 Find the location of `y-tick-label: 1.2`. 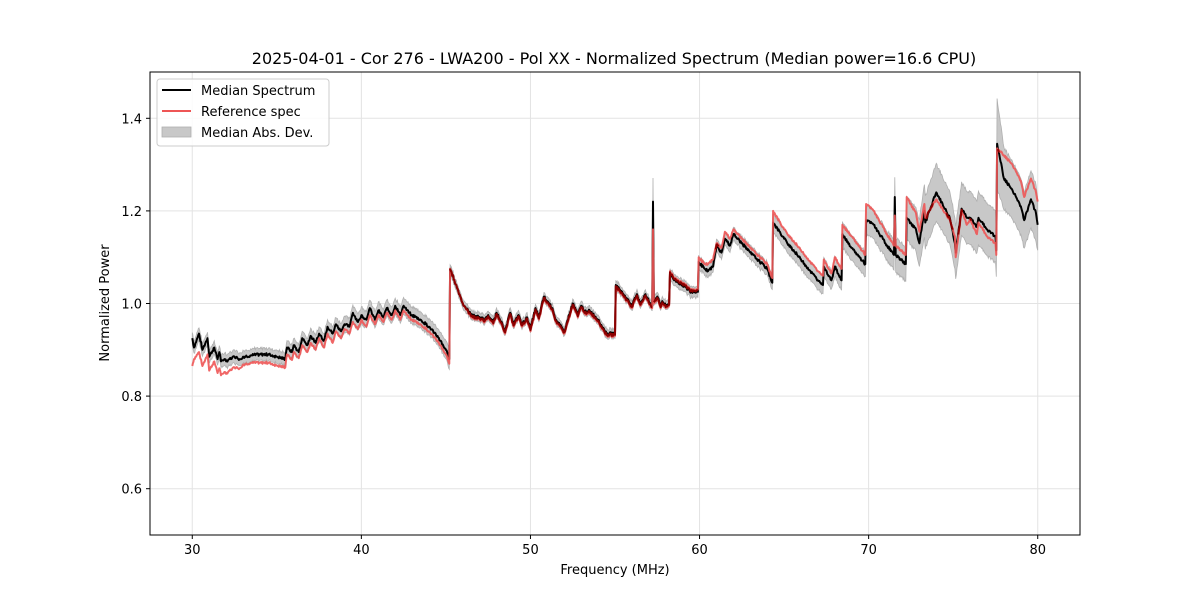

y-tick-label: 1.2 is located at coordinates (131, 212).